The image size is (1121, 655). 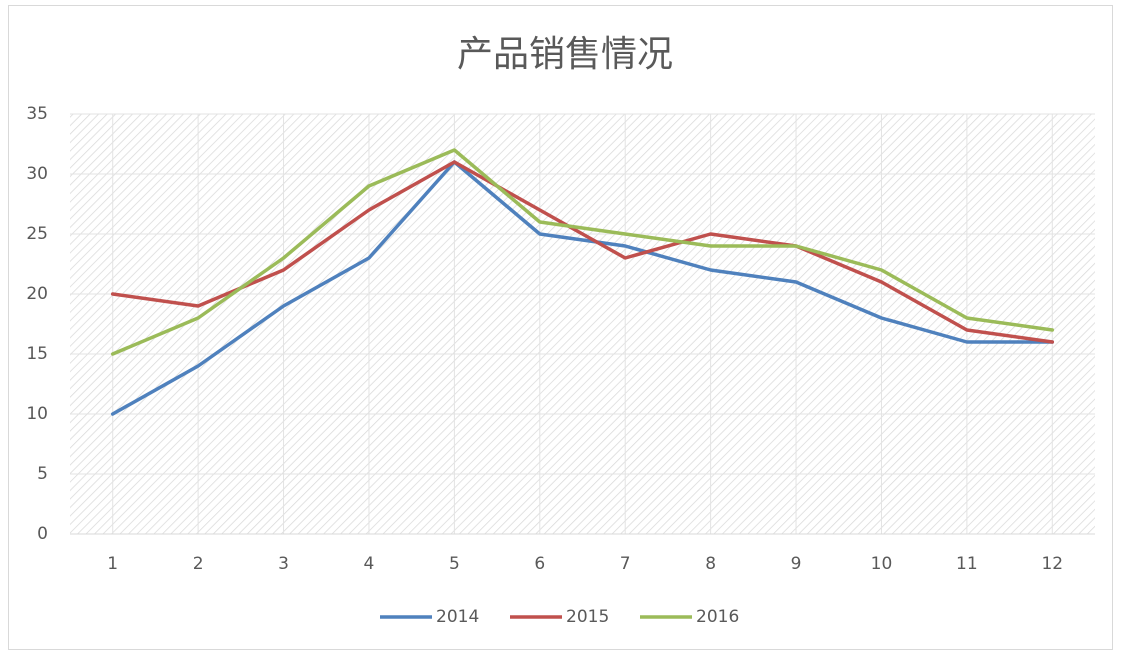 What do you see at coordinates (710, 564) in the screenshot?
I see `x-tick-label: 8` at bounding box center [710, 564].